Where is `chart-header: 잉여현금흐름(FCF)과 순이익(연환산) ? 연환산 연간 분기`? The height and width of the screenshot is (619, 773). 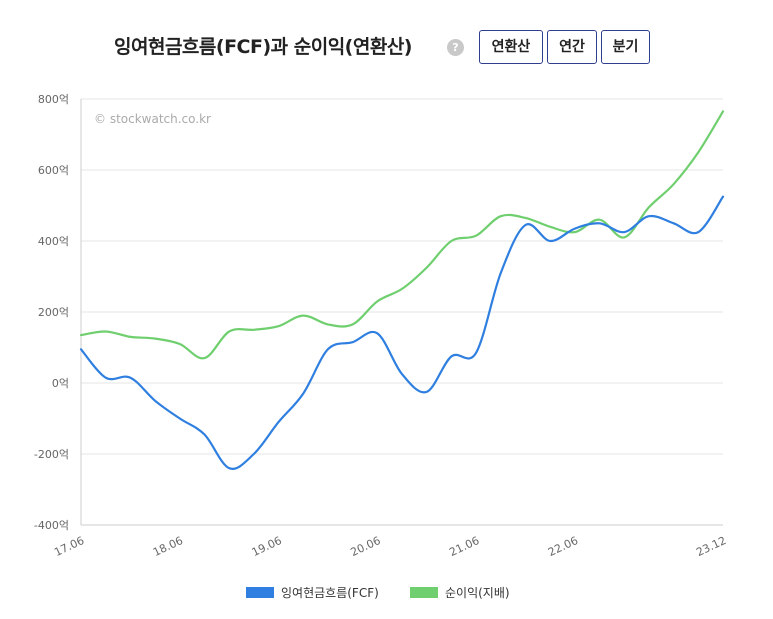 chart-header: 잉여현금흐름(FCF)과 순이익(연환산) ? 연환산 연간 분기 is located at coordinates (386, 48).